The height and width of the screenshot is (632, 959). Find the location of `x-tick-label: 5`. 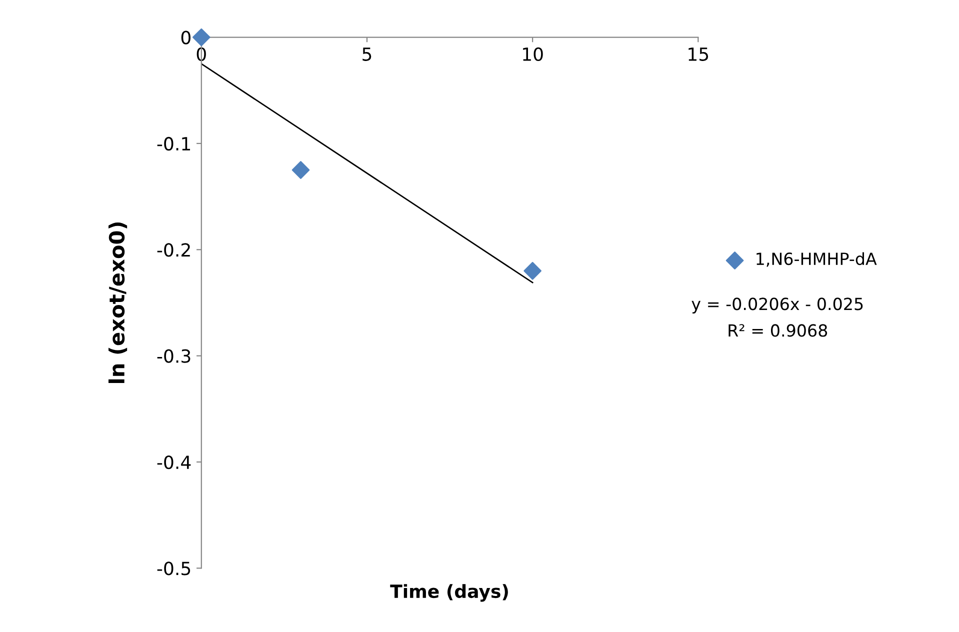

x-tick-label: 5 is located at coordinates (367, 54).